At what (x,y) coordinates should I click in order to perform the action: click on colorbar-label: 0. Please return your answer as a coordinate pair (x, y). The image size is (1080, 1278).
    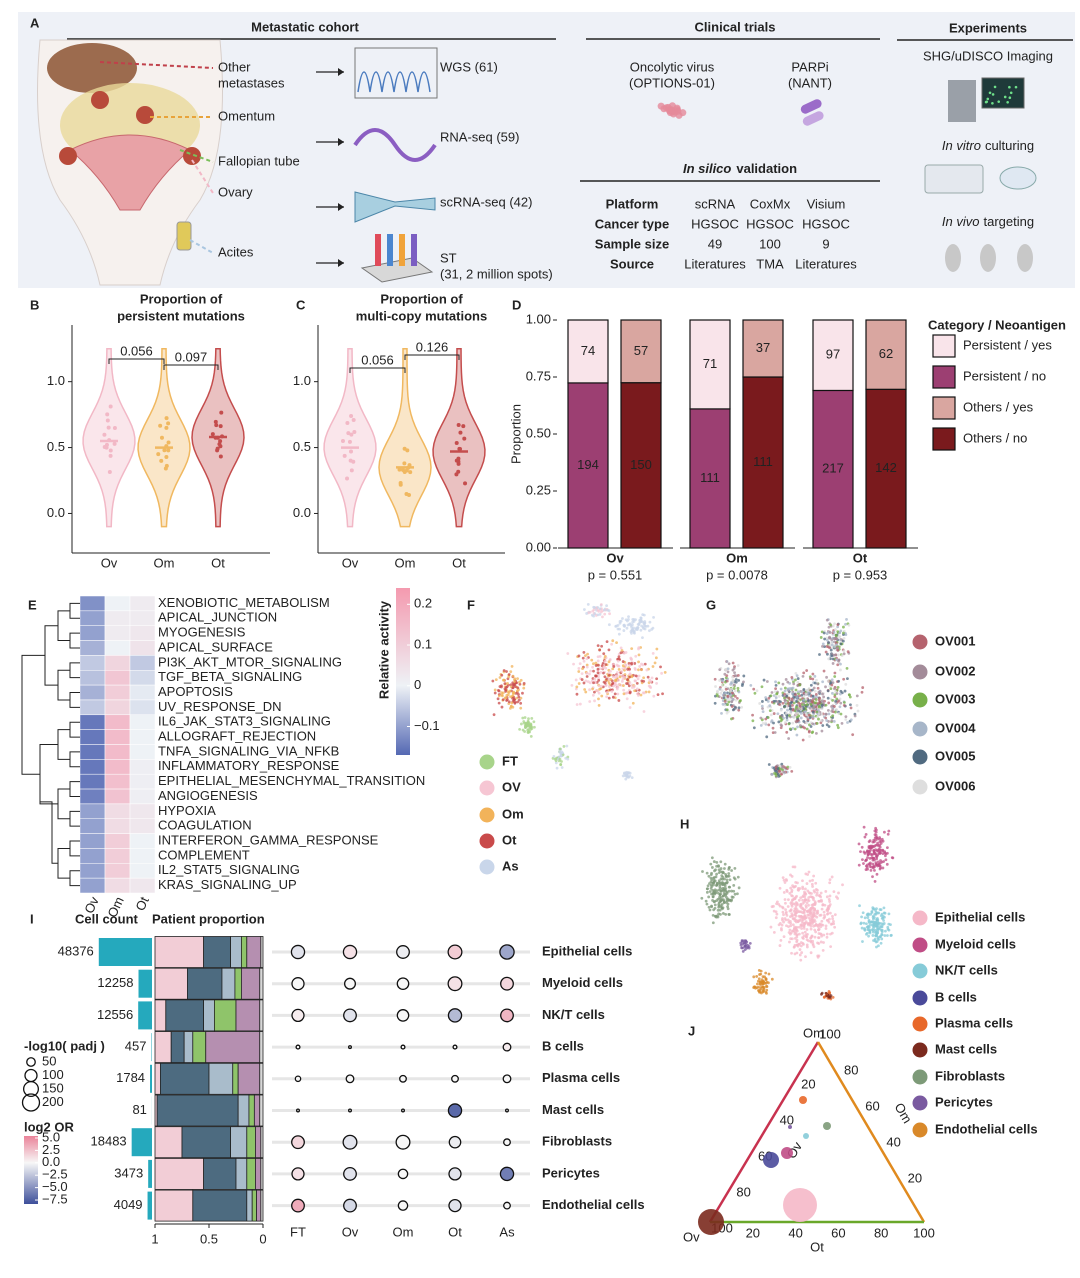
    Looking at the image, I should click on (417, 684).